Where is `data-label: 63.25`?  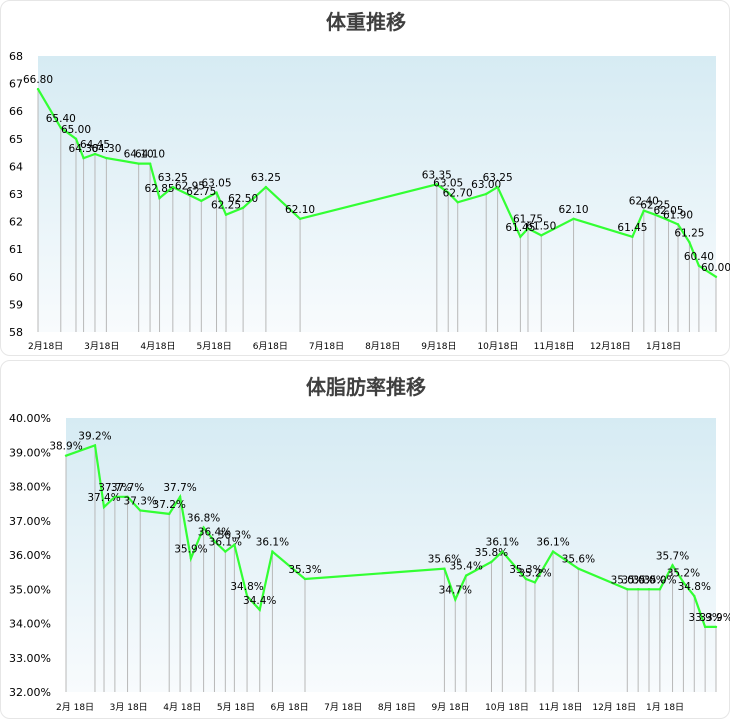
data-label: 63.25 is located at coordinates (266, 178).